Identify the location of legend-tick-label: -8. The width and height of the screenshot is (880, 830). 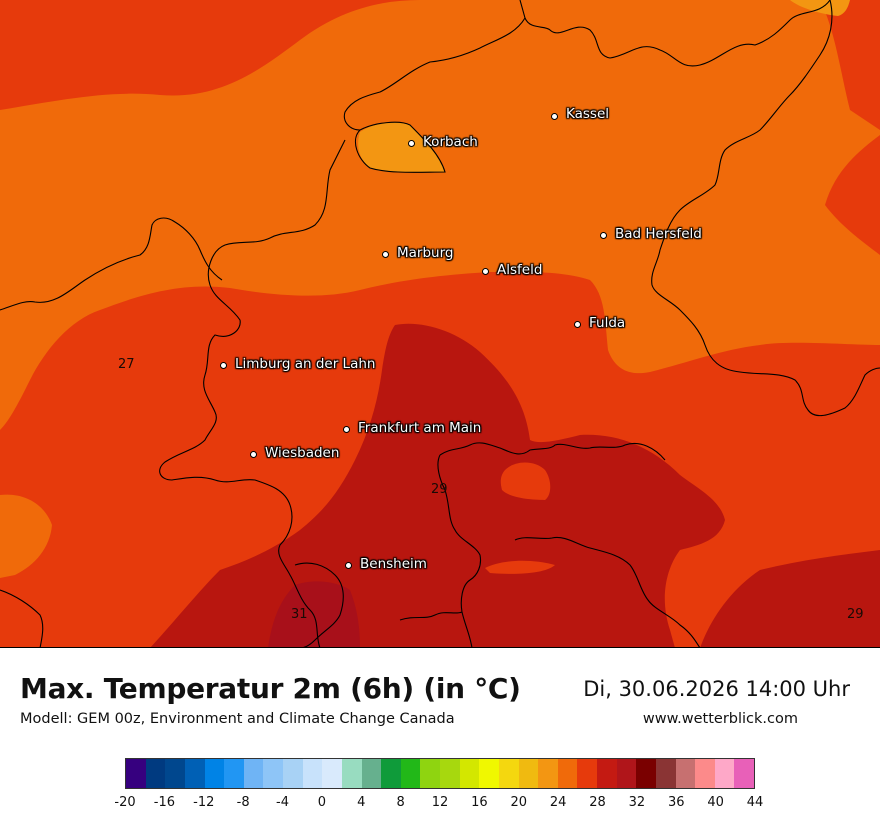
(243, 802).